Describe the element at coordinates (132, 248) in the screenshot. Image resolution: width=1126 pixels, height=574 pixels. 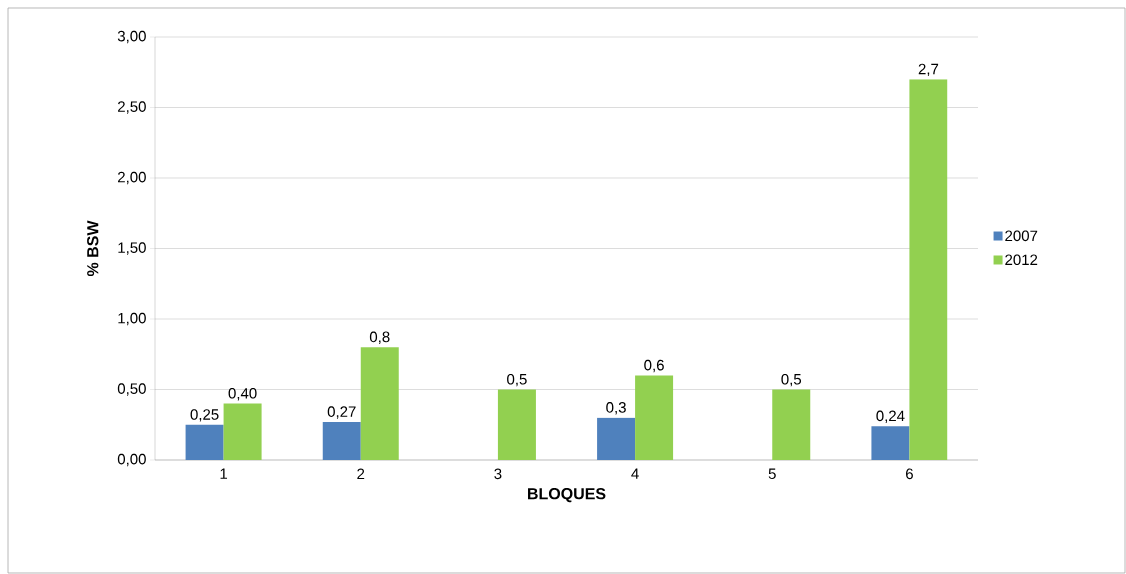
I see `y-tick-label: 1,50` at that location.